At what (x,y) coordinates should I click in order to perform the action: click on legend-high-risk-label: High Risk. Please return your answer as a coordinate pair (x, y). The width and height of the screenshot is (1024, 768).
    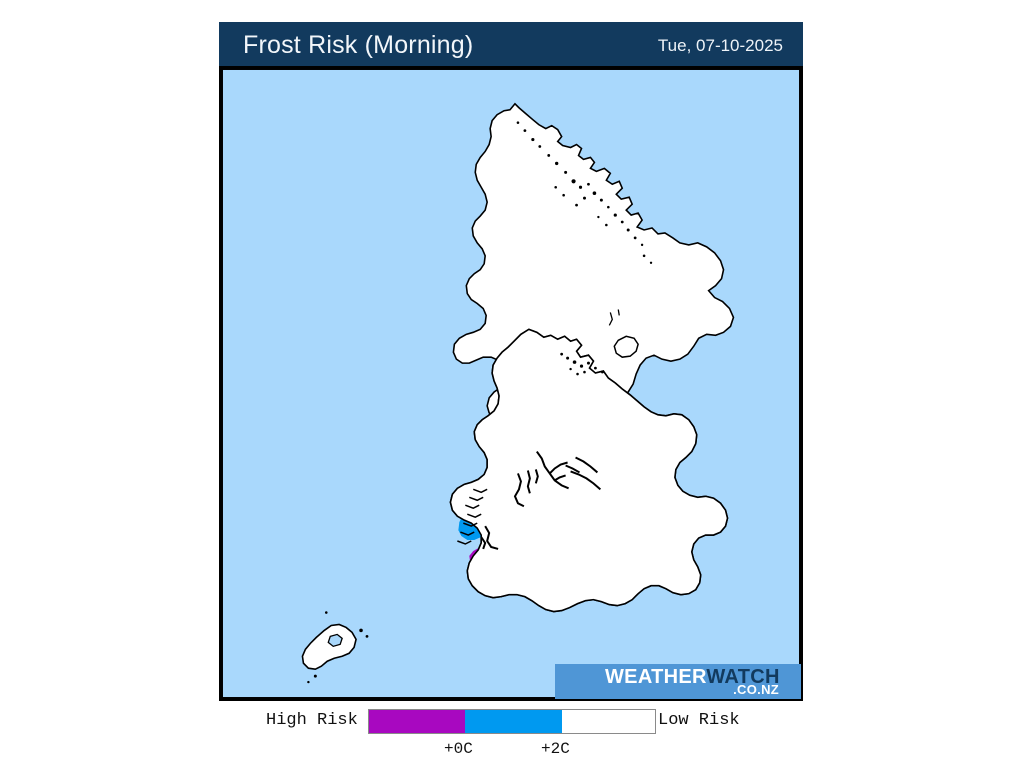
    Looking at the image, I should click on (312, 720).